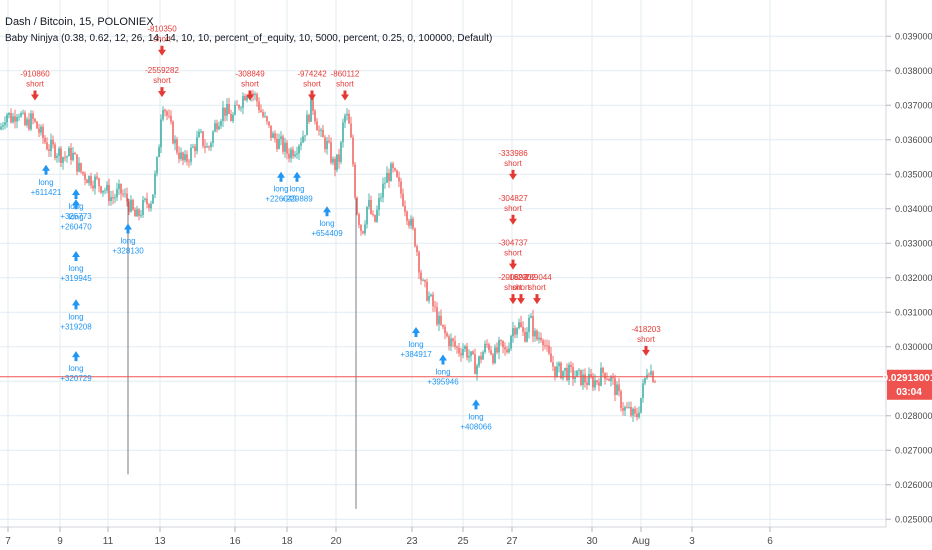 The width and height of the screenshot is (932, 550). What do you see at coordinates (327, 211) in the screenshot?
I see `long-arrow-icon` at bounding box center [327, 211].